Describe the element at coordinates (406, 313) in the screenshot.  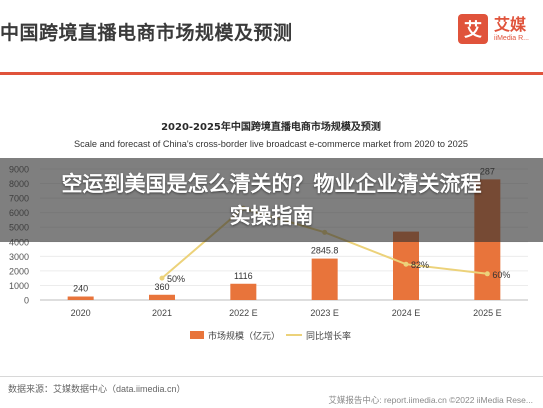
I see `x-tick-label: 2024 E` at that location.